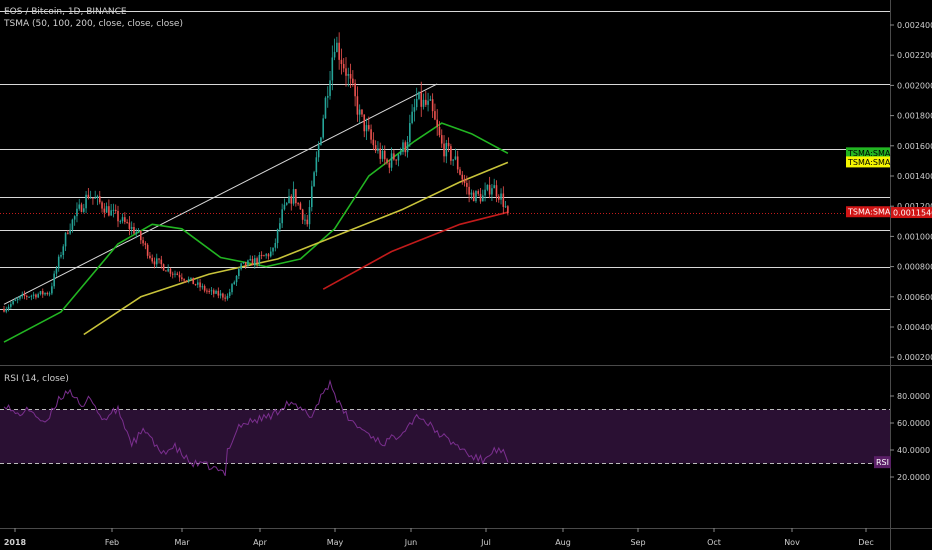  Describe the element at coordinates (792, 542) in the screenshot. I see `time-axis-label: Nov` at that location.